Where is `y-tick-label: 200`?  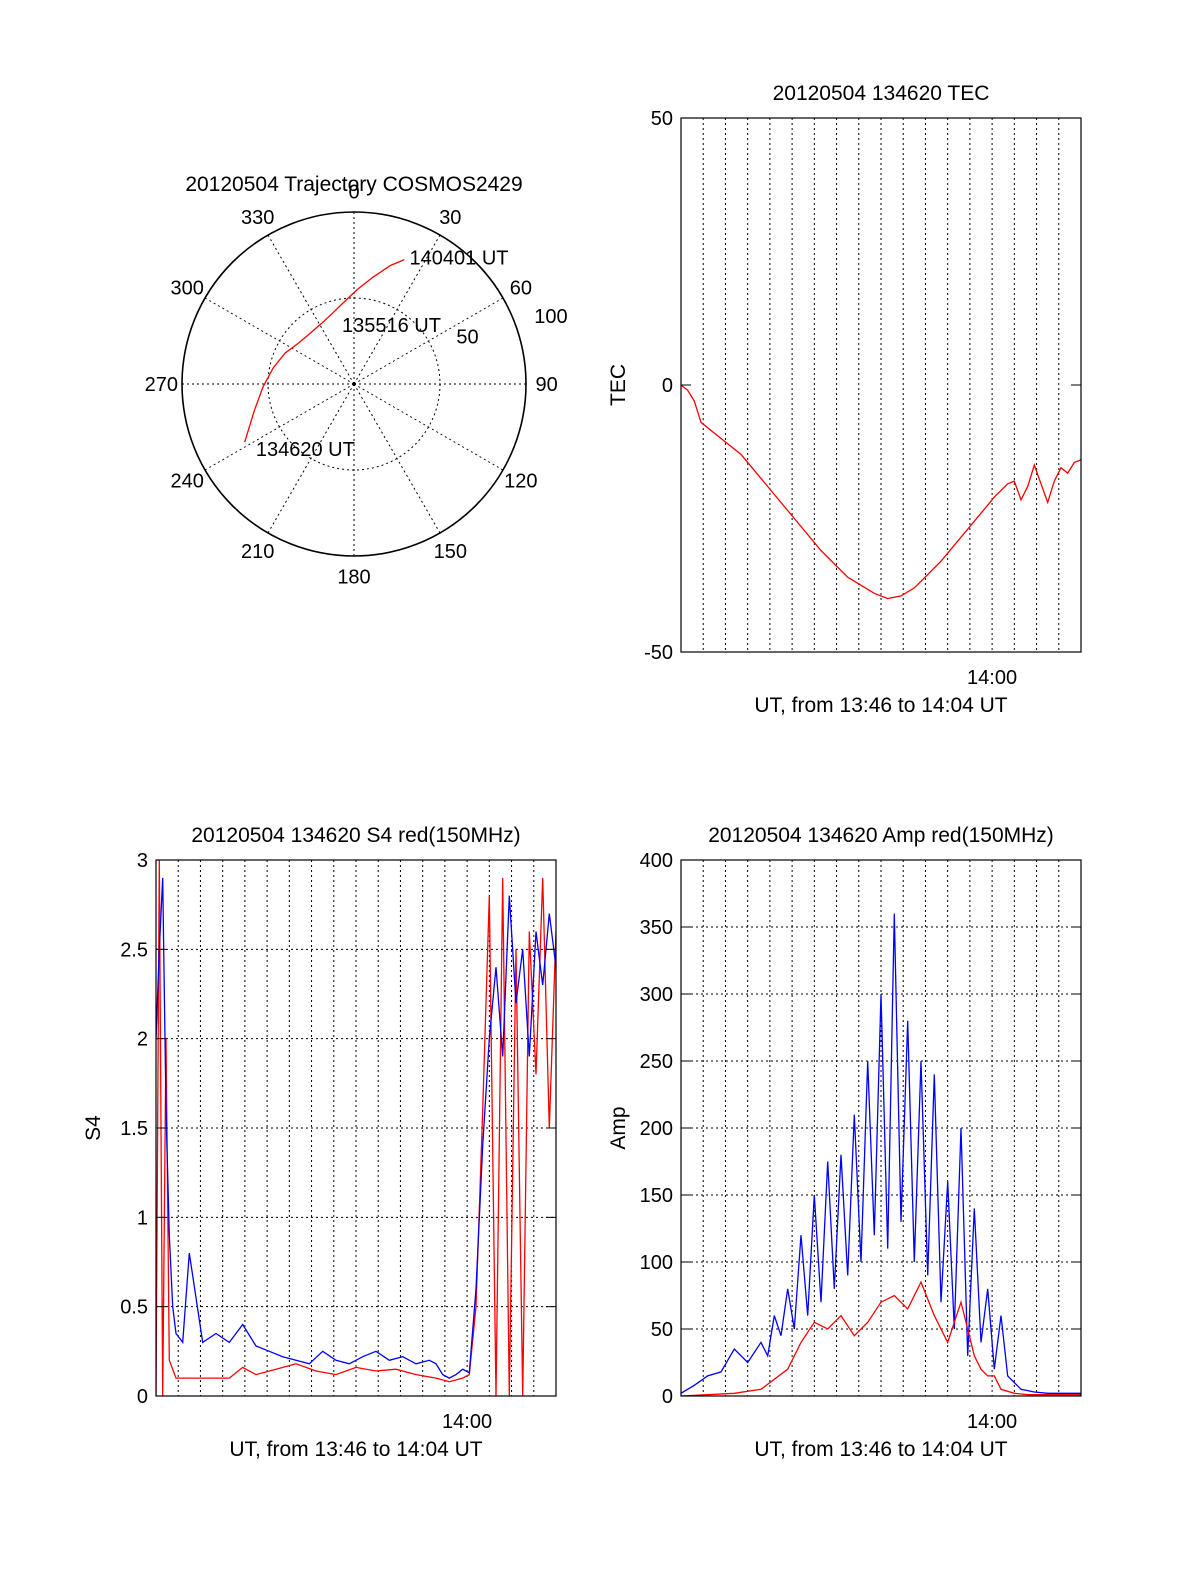 y-tick-label: 200 is located at coordinates (656, 1129).